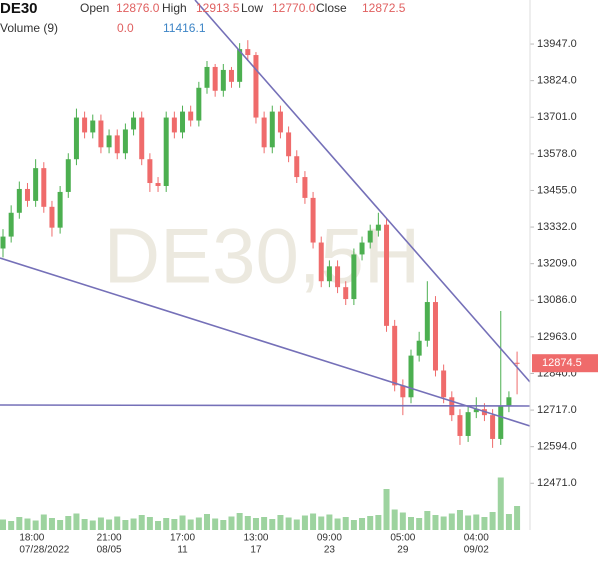 This screenshot has width=600, height=563. I want to click on x-date-label: 07/28/2022, so click(44, 550).